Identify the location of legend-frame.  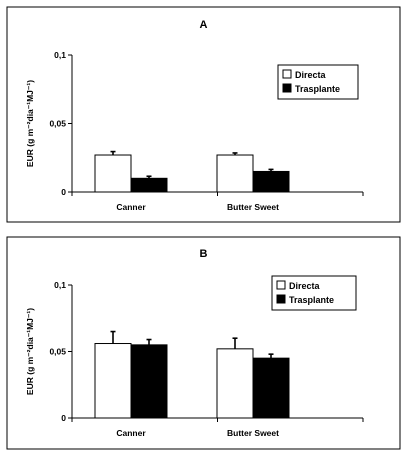
(314, 293).